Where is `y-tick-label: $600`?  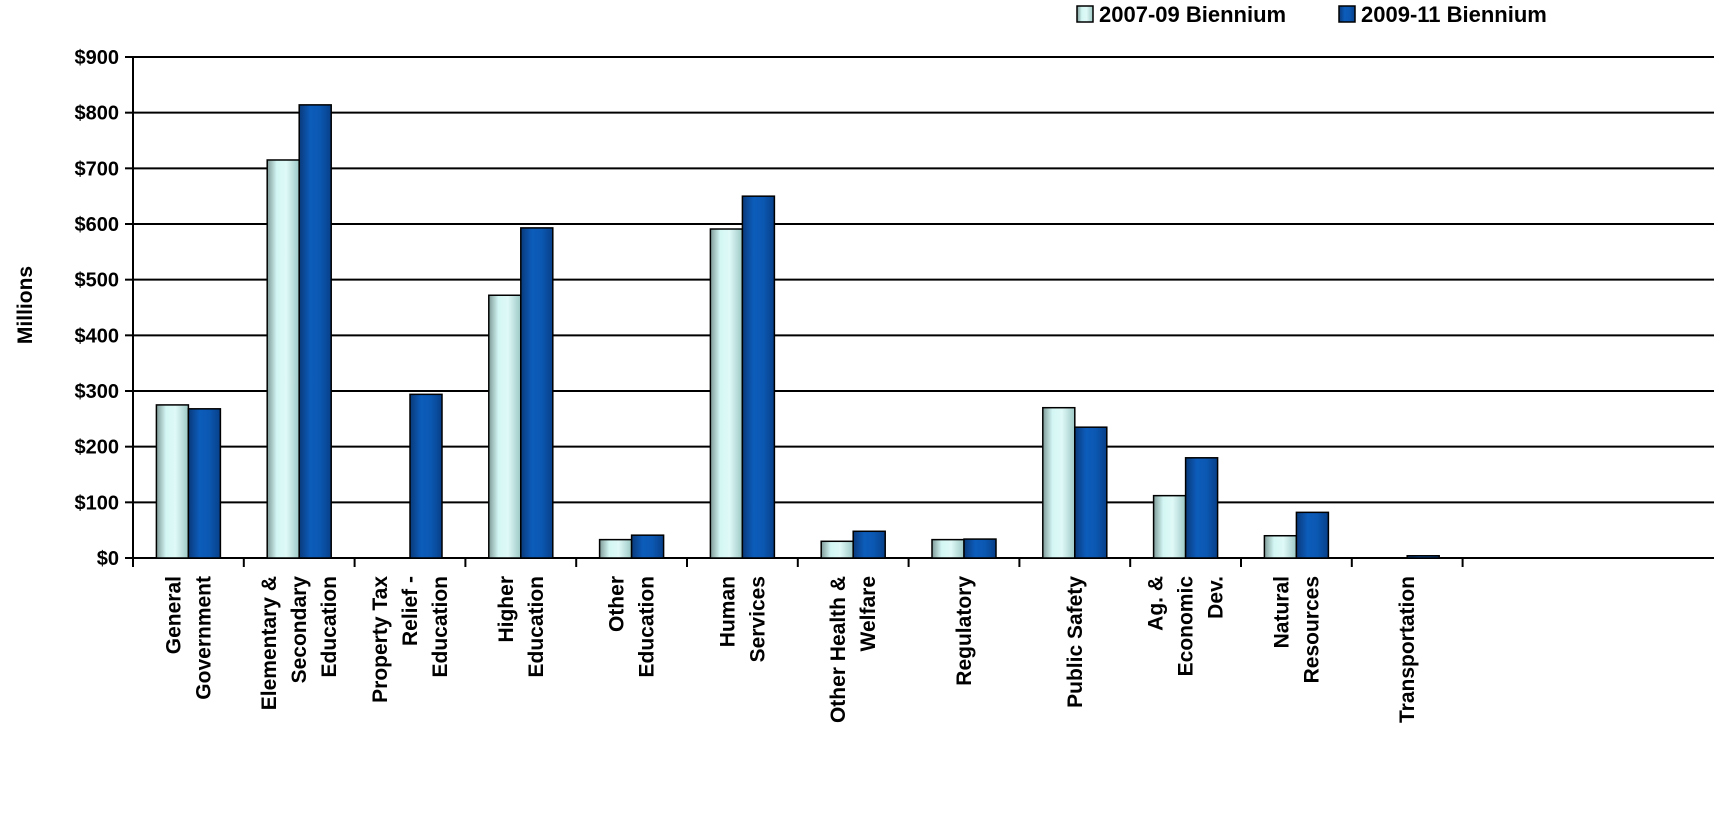 y-tick-label: $600 is located at coordinates (97, 225).